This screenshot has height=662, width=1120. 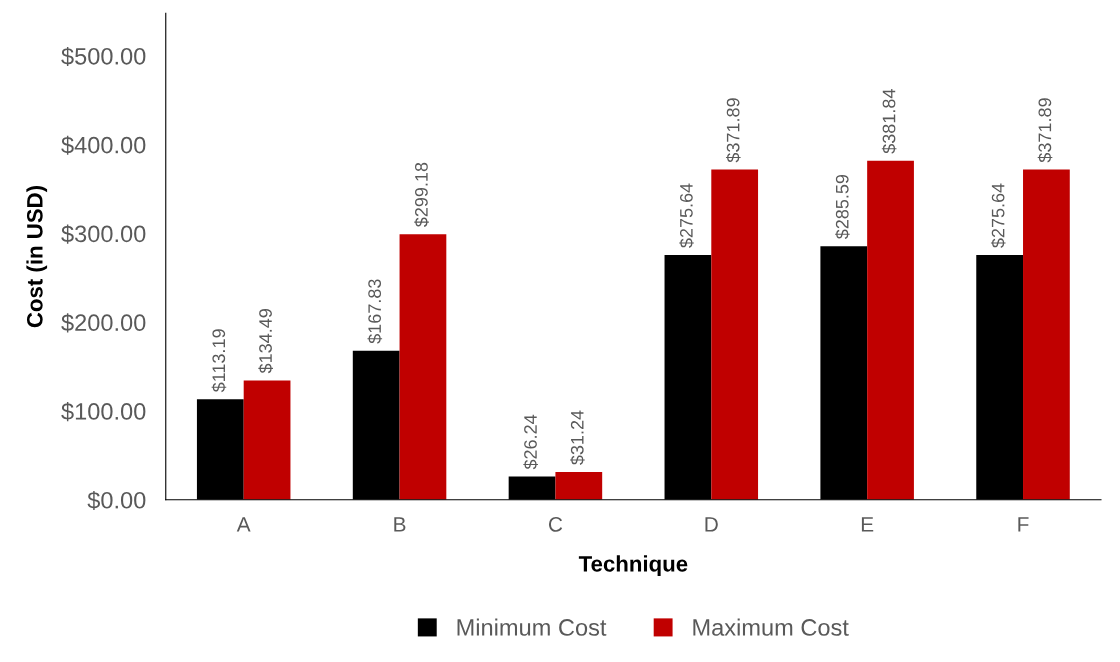 I want to click on legend-label: Minimum Cost, so click(x=532, y=627).